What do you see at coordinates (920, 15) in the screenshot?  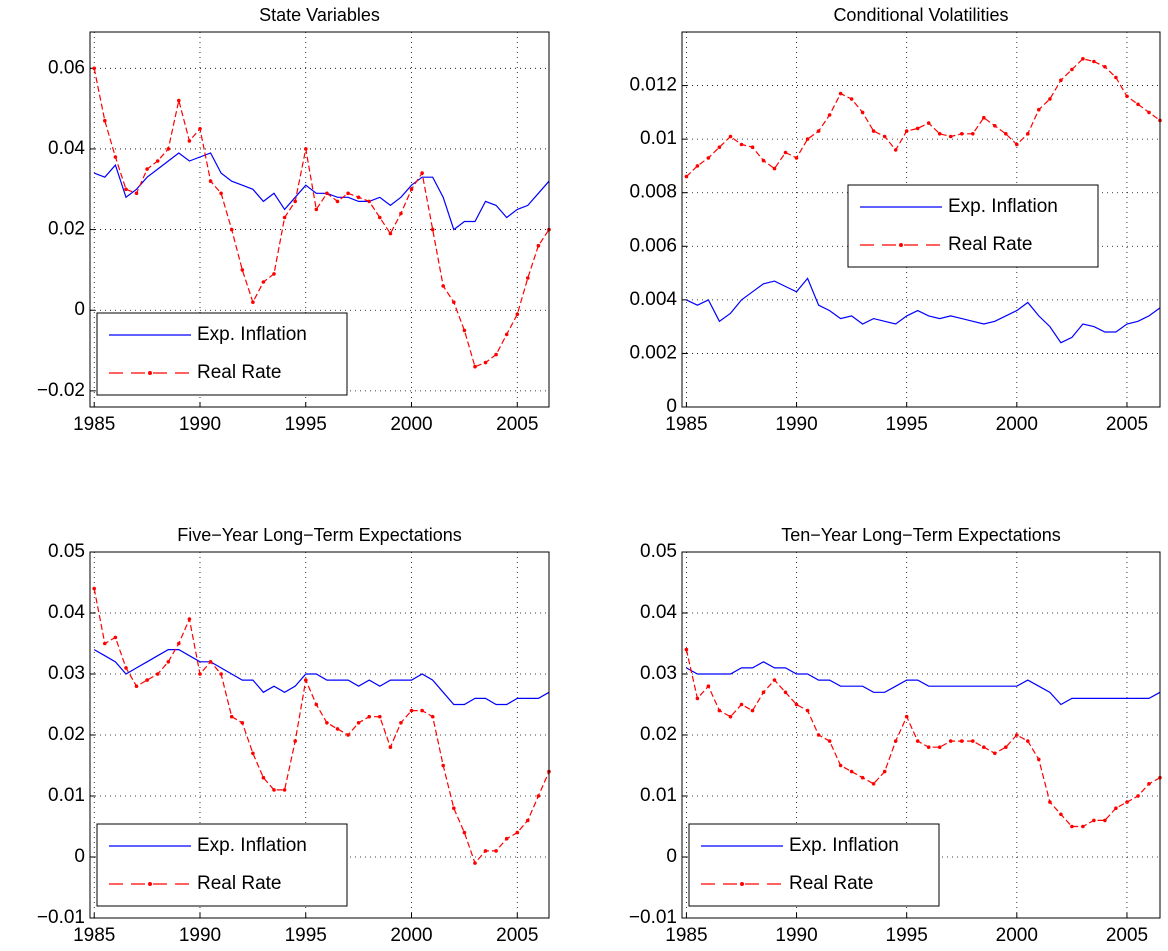 I see `chart-title: Conditional Volatilities` at bounding box center [920, 15].